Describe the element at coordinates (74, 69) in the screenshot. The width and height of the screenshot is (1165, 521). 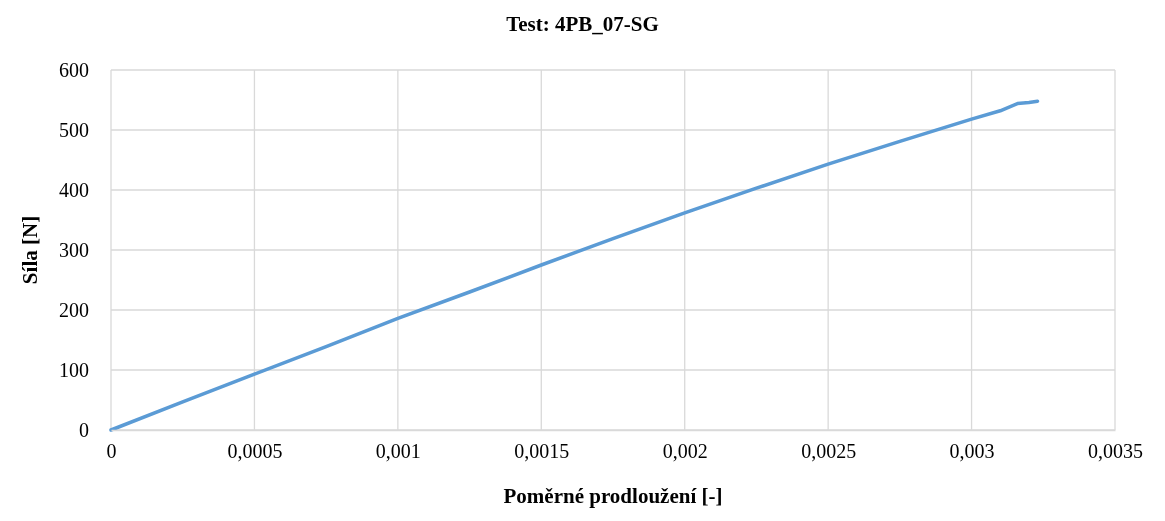
I see `y-tick-label: 600` at that location.